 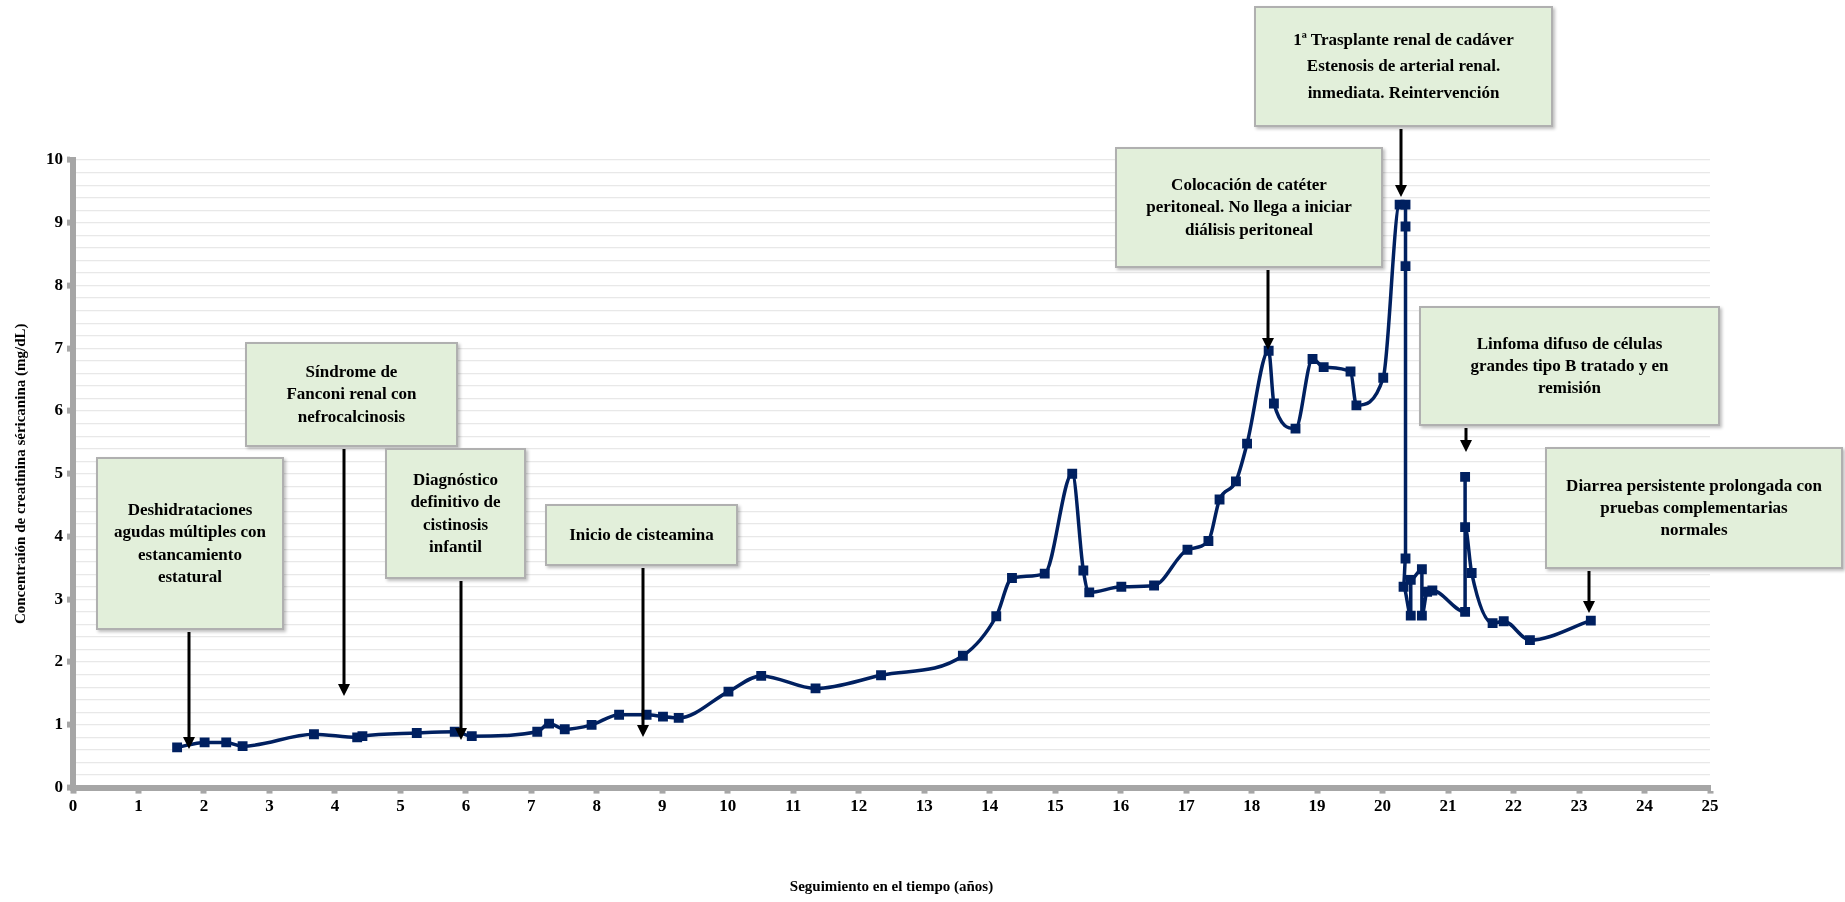 What do you see at coordinates (597, 806) in the screenshot?
I see `x-tick-label: 8` at bounding box center [597, 806].